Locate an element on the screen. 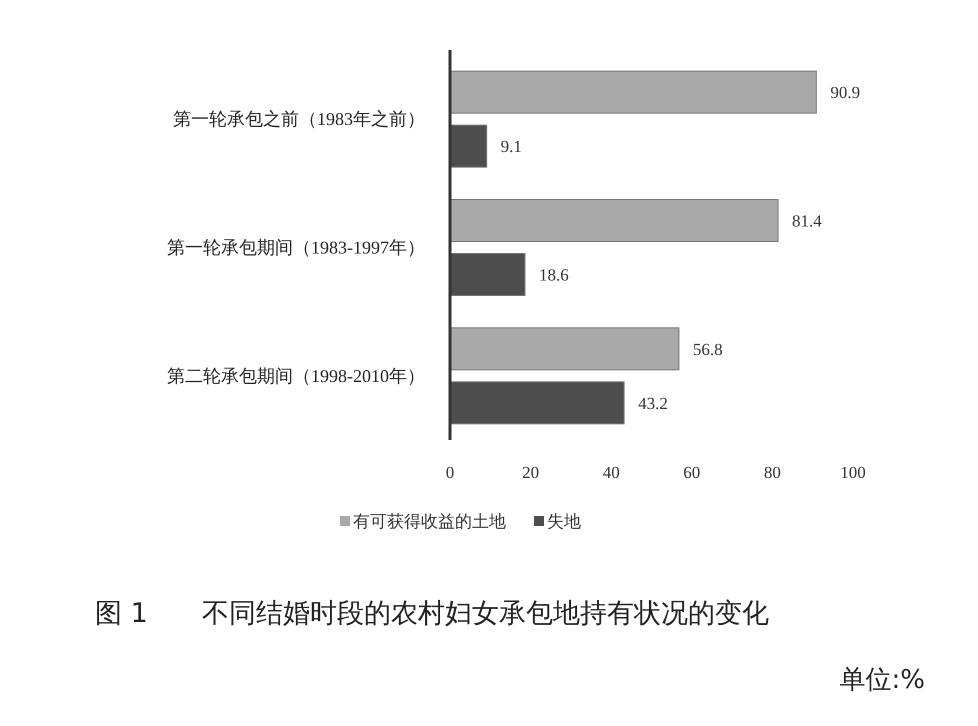 The height and width of the screenshot is (726, 978). y-tick-label: 第二轮承包期间（1998-2010年） is located at coordinates (296, 376).